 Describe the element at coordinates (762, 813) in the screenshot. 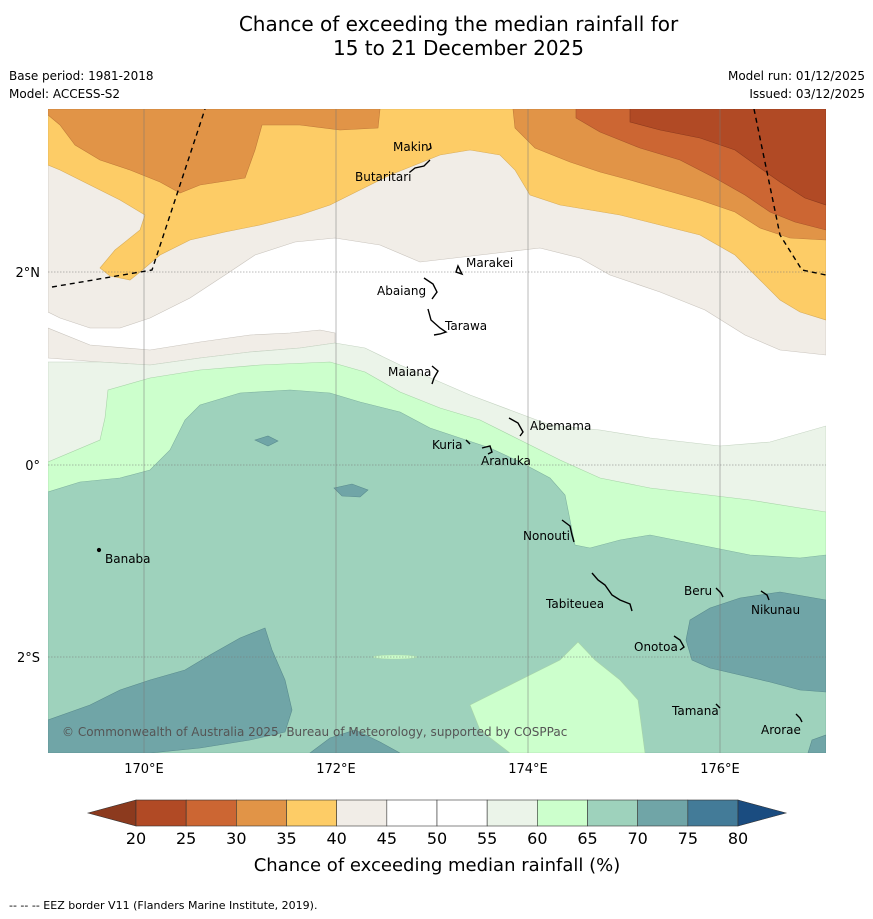

I see `colorbar-over-arrow` at that location.